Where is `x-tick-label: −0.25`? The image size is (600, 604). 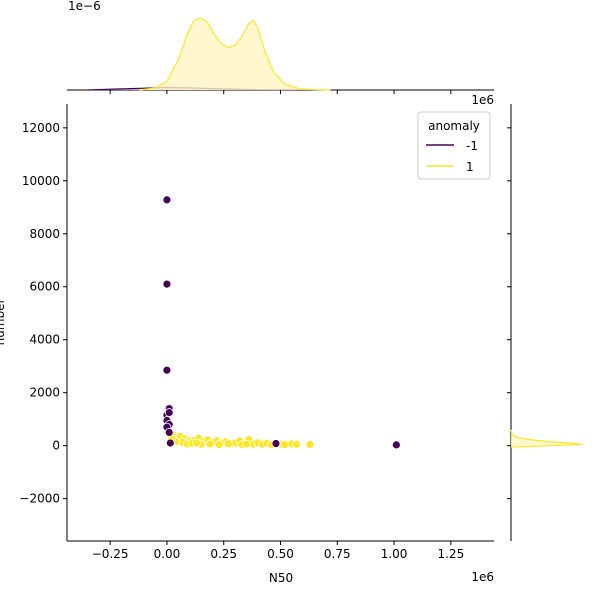 x-tick-label: −0.25 is located at coordinates (110, 554).